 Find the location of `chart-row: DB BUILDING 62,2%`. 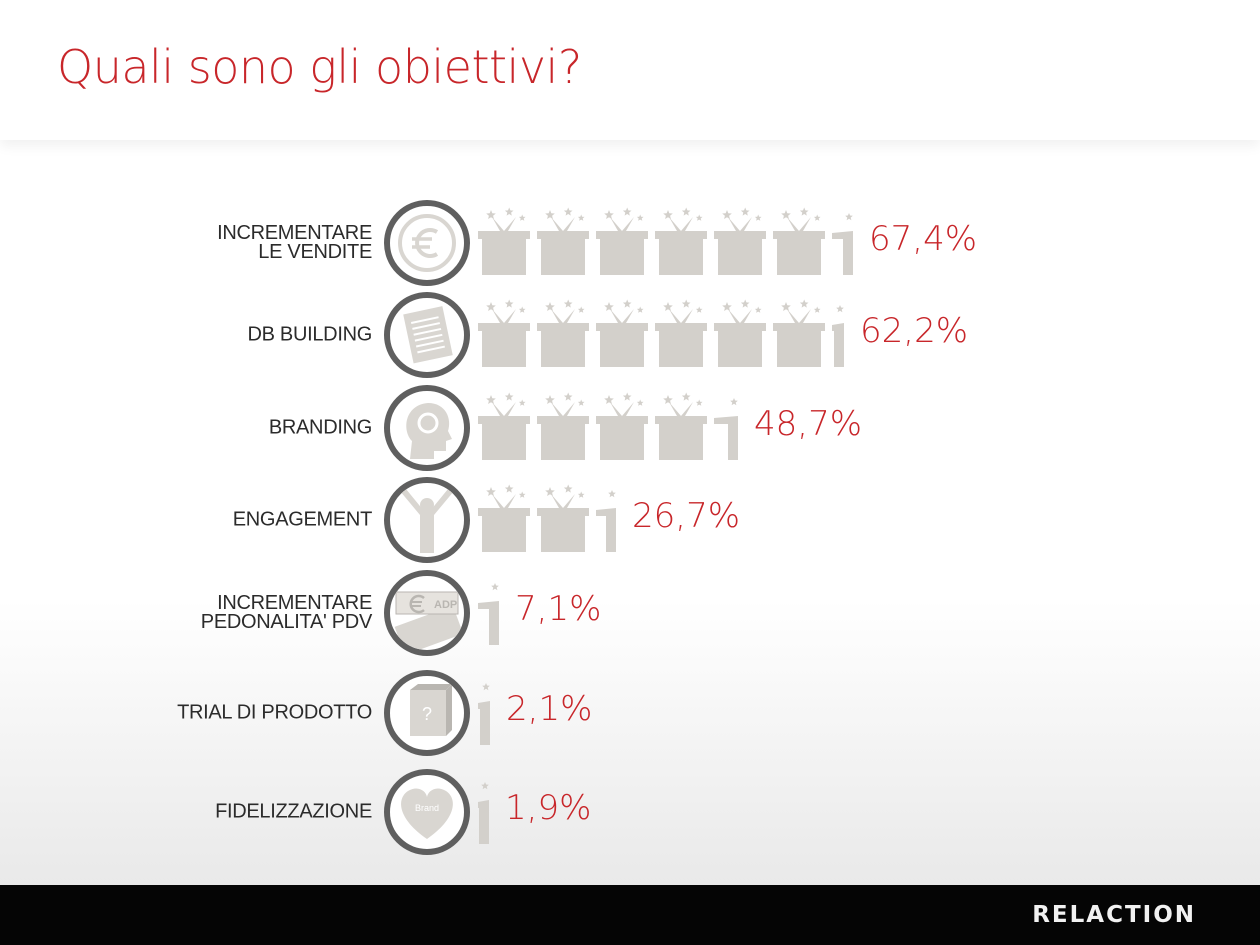

chart-row: DB BUILDING 62,2% is located at coordinates (630, 335).